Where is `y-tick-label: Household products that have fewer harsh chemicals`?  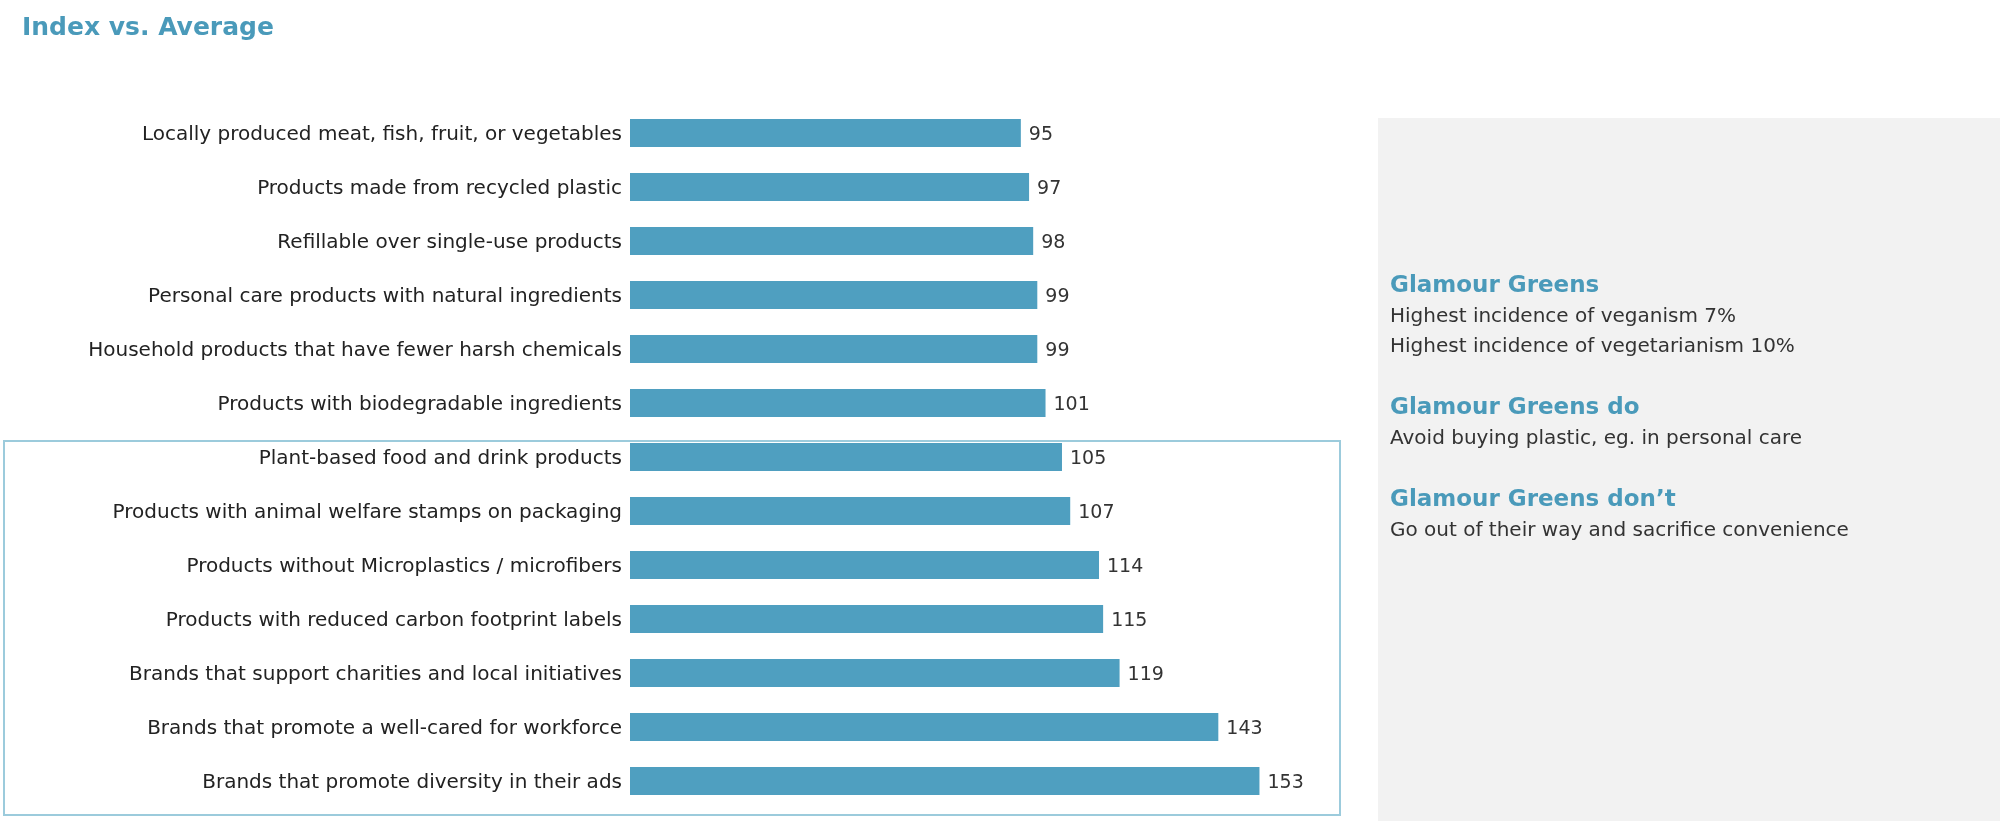 y-tick-label: Household products that have fewer harsh chemicals is located at coordinates (355, 349).